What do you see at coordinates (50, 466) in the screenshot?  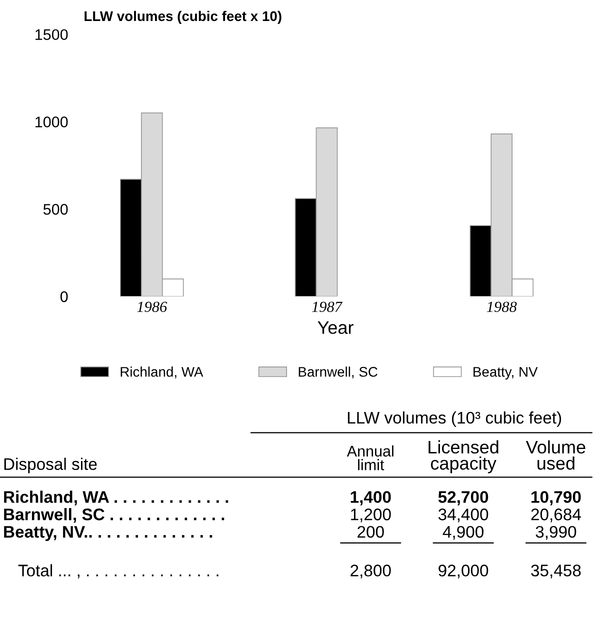 I see `text: Disposal site` at bounding box center [50, 466].